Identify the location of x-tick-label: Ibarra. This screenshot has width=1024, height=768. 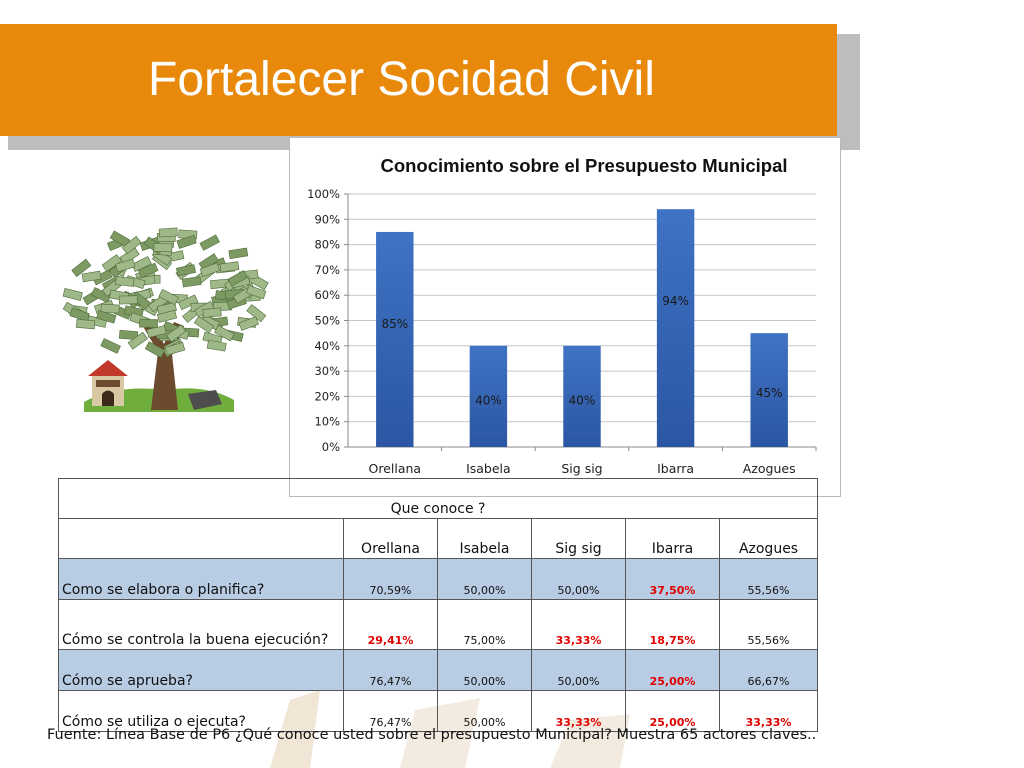
(675, 468).